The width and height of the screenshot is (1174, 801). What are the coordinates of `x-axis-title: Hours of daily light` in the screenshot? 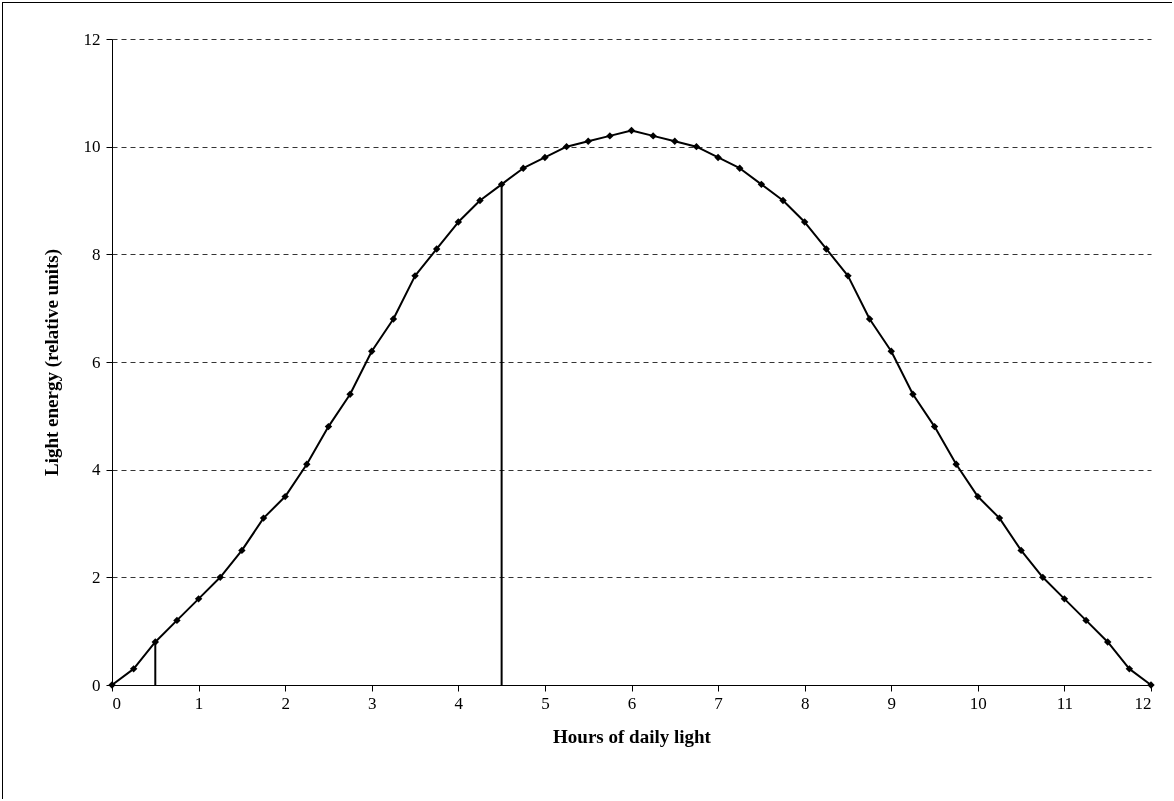 It's located at (632, 736).